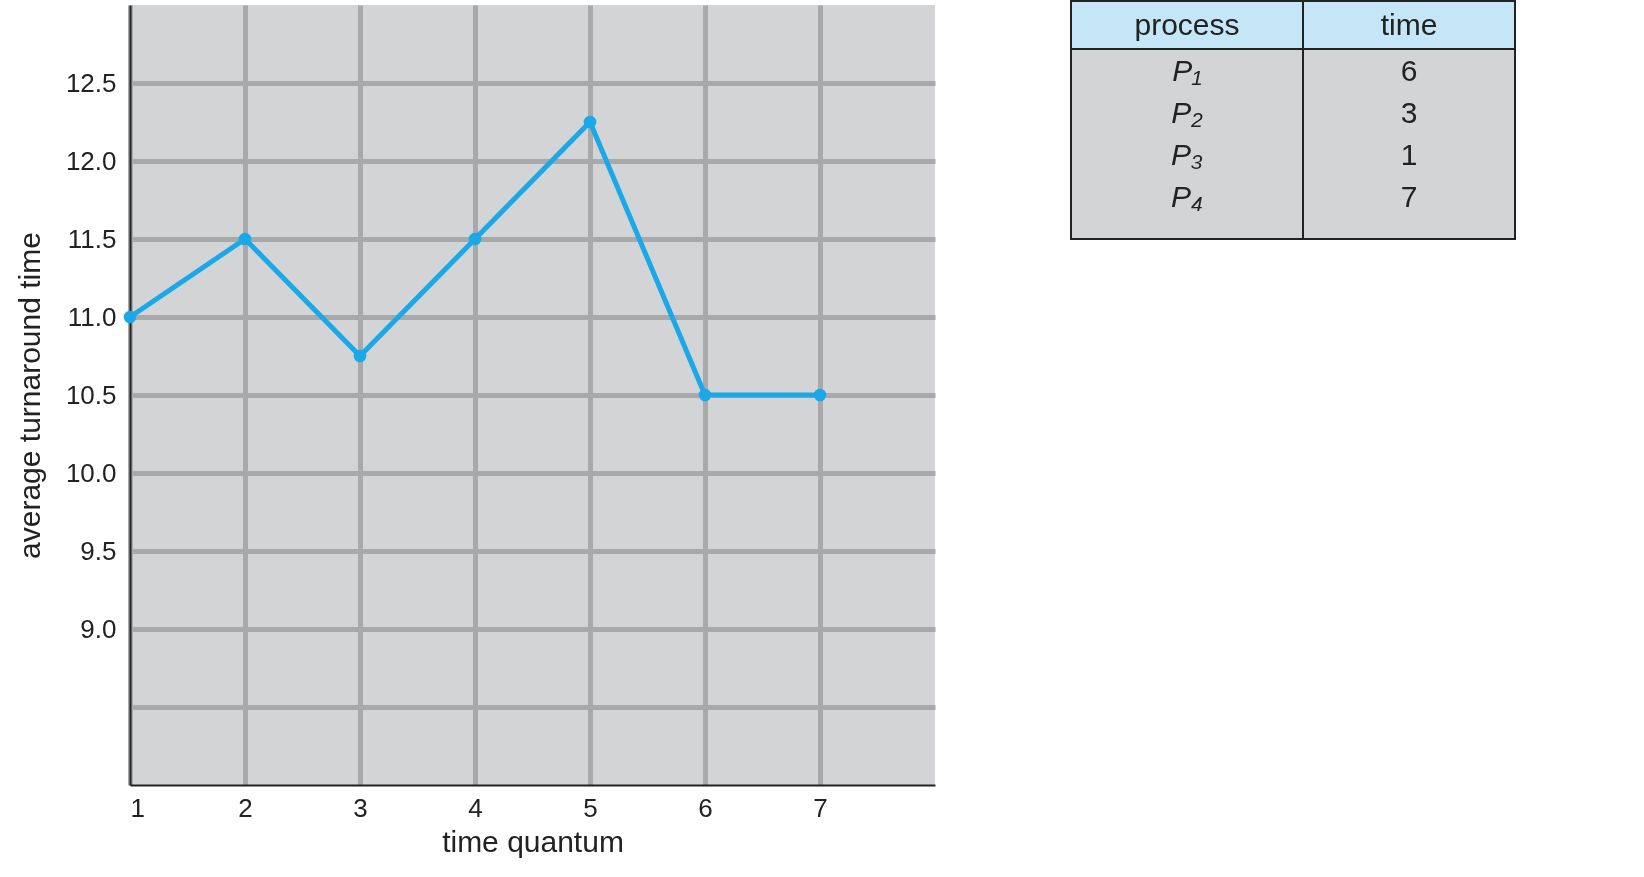 This screenshot has width=1644, height=877. Describe the element at coordinates (1187, 113) in the screenshot. I see `category-label: P₂` at that location.